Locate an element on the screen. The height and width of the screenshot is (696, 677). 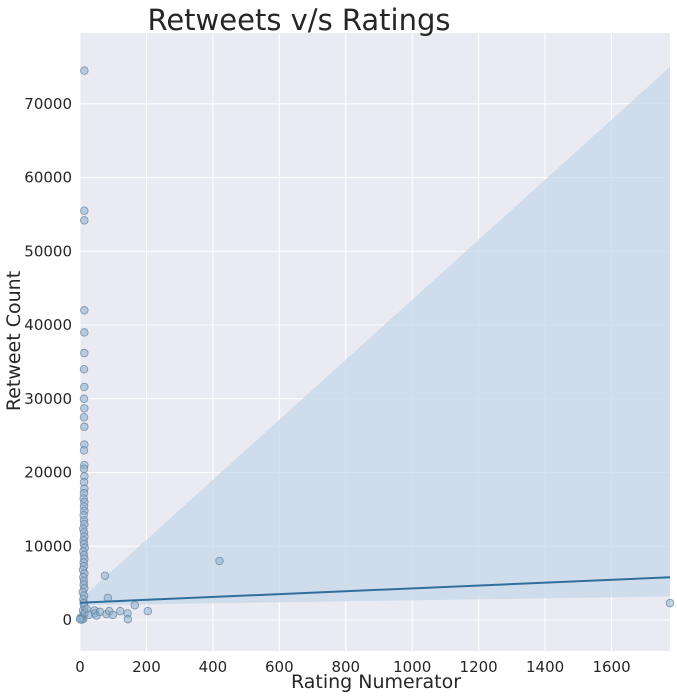
chart-title: Retweets v/s Ratings is located at coordinates (298, 20).